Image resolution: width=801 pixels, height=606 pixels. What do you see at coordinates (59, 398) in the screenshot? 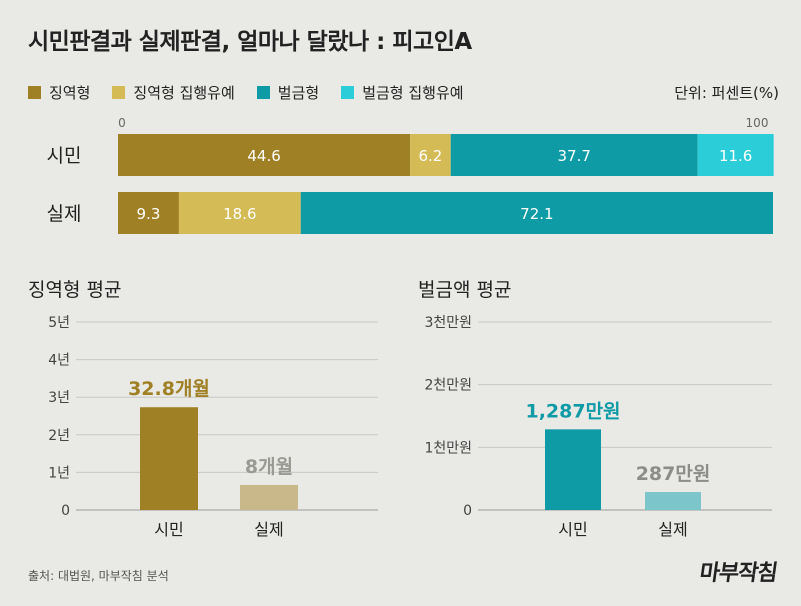
I see `y-tick-label: 3년` at bounding box center [59, 398].